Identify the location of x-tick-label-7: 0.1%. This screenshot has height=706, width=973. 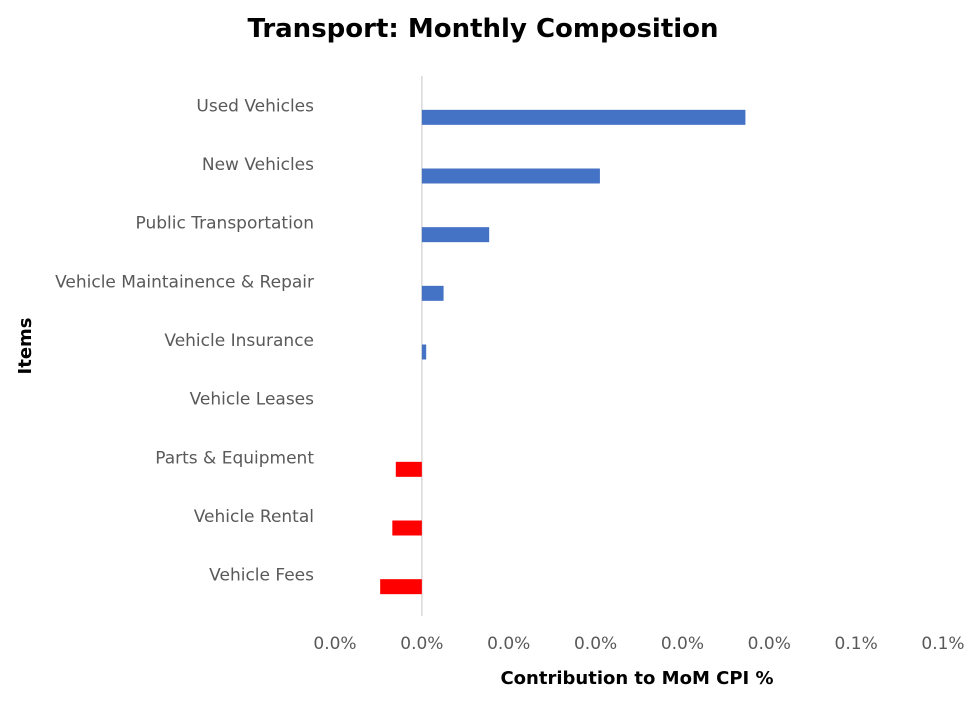
(942, 644).